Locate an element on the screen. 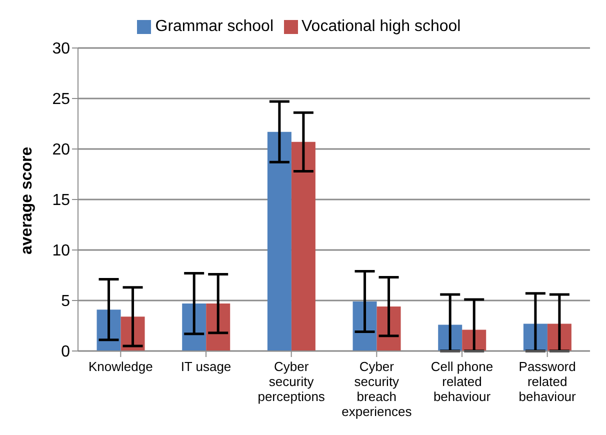  y-axis-title: average score is located at coordinates (27, 200).